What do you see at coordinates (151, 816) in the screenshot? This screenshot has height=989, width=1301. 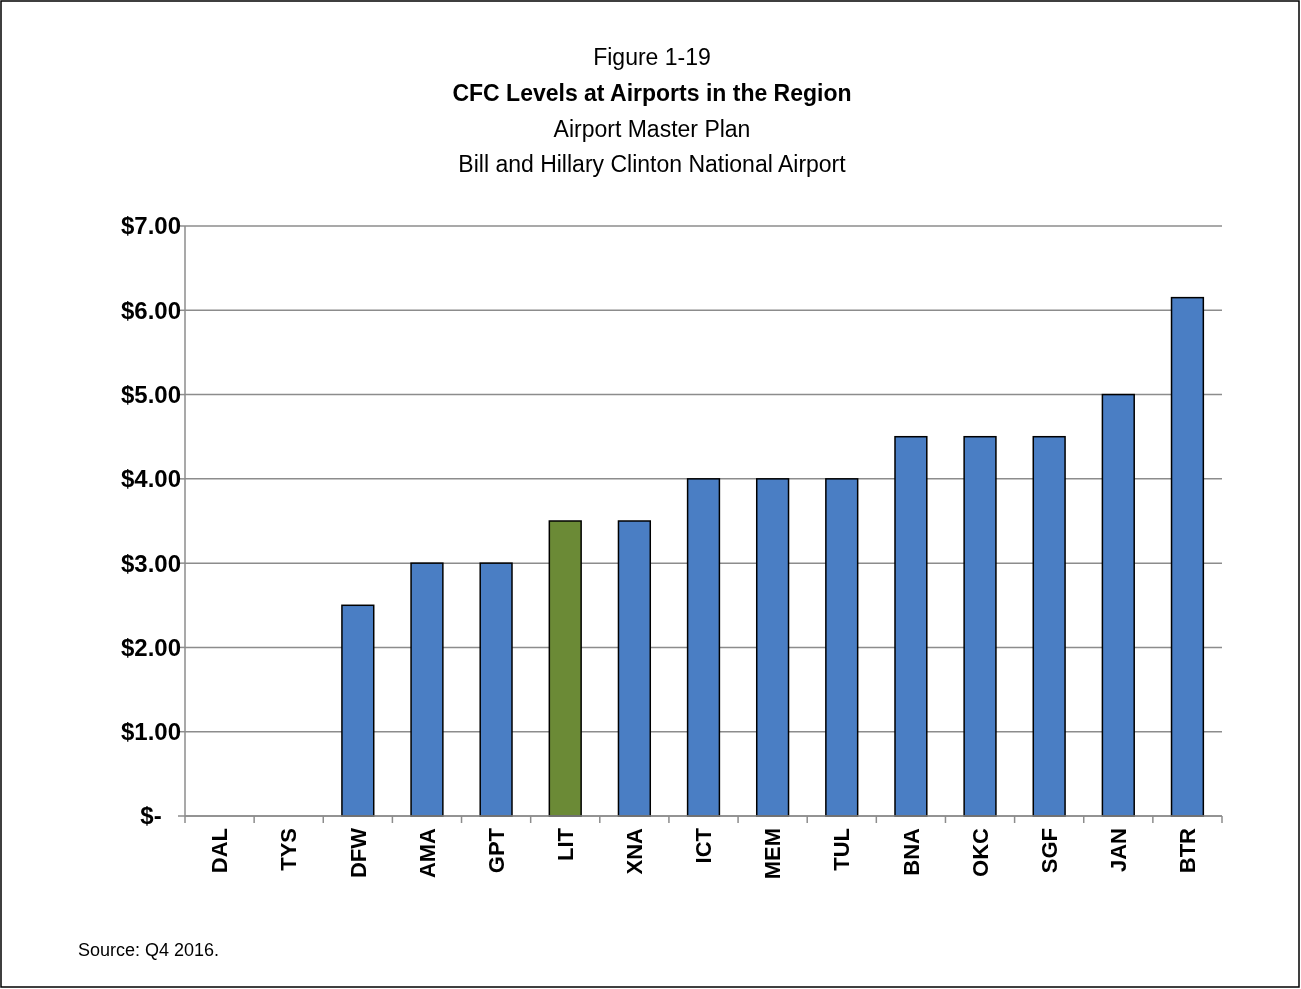 I see `y-tick-label: $-` at bounding box center [151, 816].